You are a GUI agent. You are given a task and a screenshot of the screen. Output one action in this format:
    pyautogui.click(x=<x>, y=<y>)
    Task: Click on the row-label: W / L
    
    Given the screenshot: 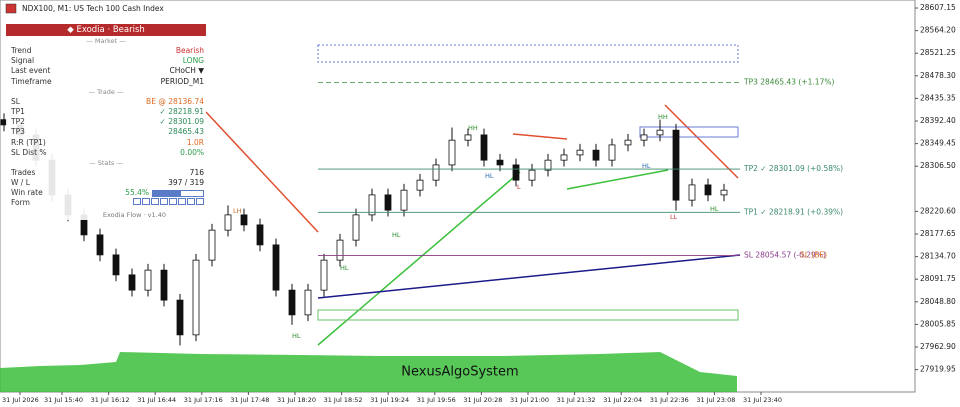 What is the action you would take?
    pyautogui.click(x=20, y=183)
    